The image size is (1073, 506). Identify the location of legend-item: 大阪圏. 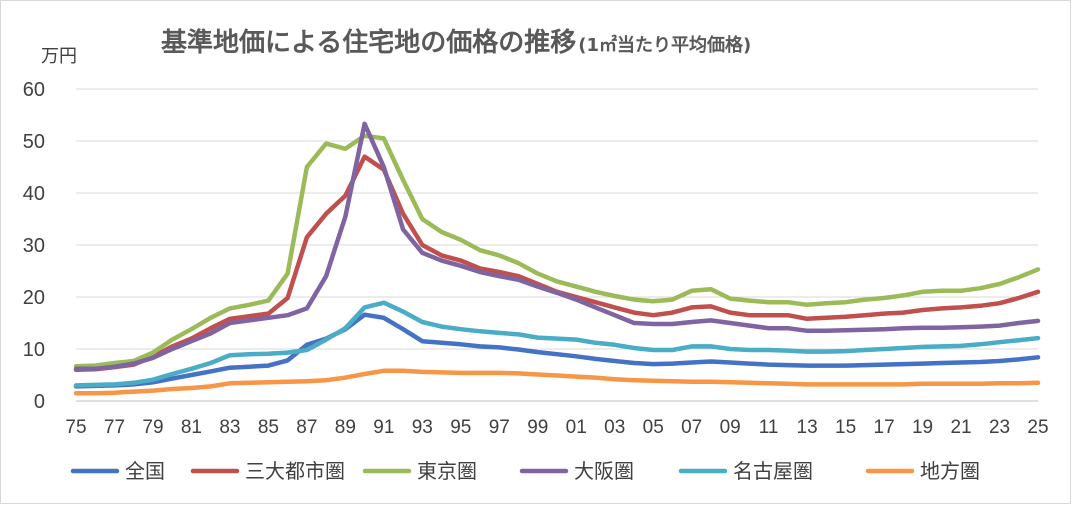
(576, 471).